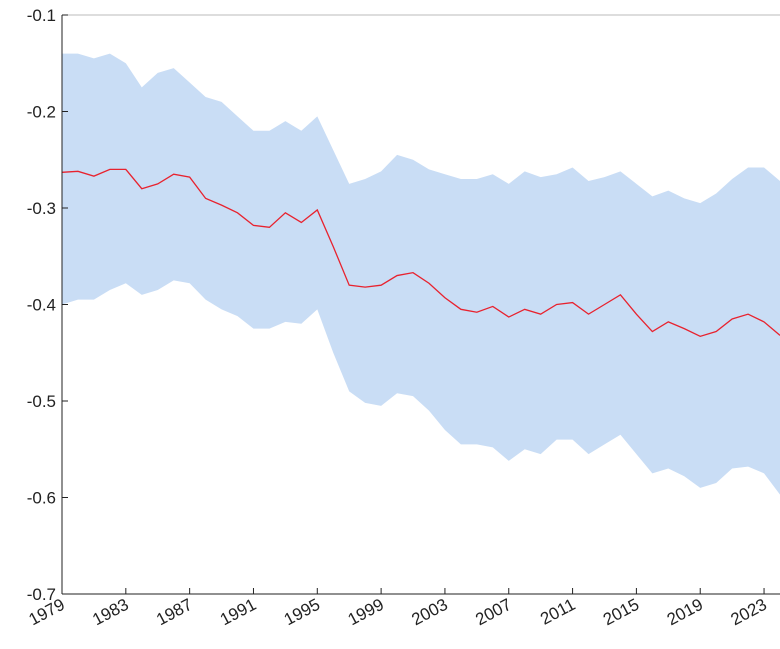 Image resolution: width=780 pixels, height=649 pixels. Describe the element at coordinates (366, 612) in the screenshot. I see `x-tick-label: 1999` at that location.